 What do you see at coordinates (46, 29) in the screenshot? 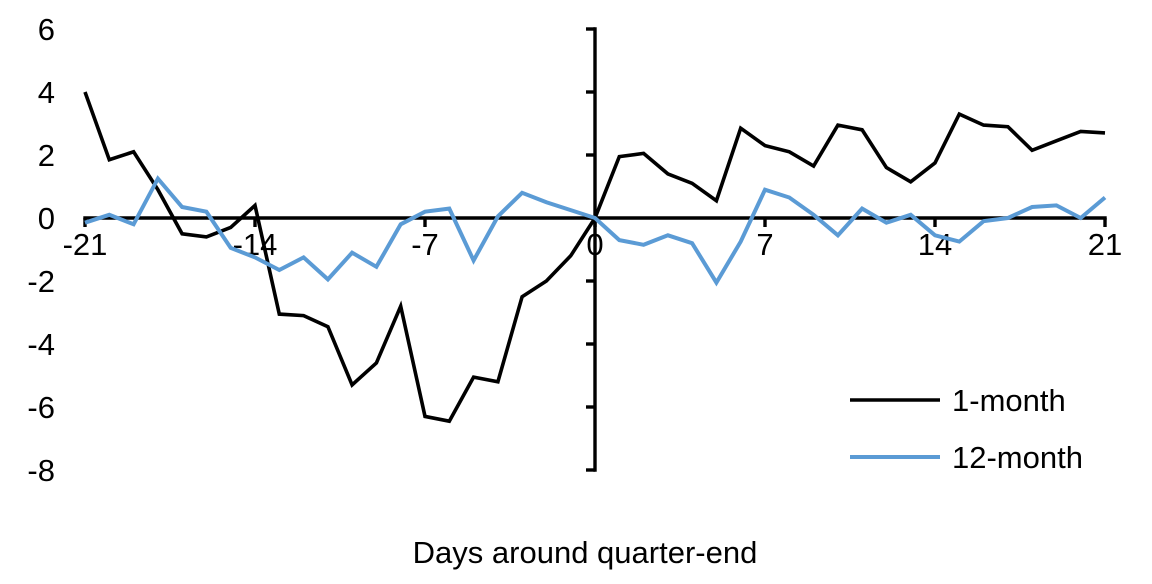
I see `y-tick-label: 6` at bounding box center [46, 29].